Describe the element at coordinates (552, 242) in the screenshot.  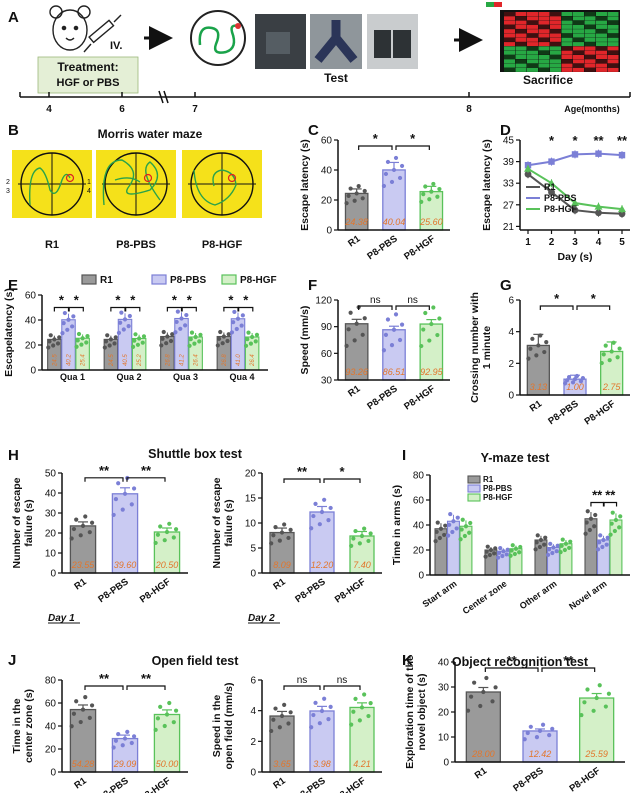
I see `x-tick-label: 2` at that location.